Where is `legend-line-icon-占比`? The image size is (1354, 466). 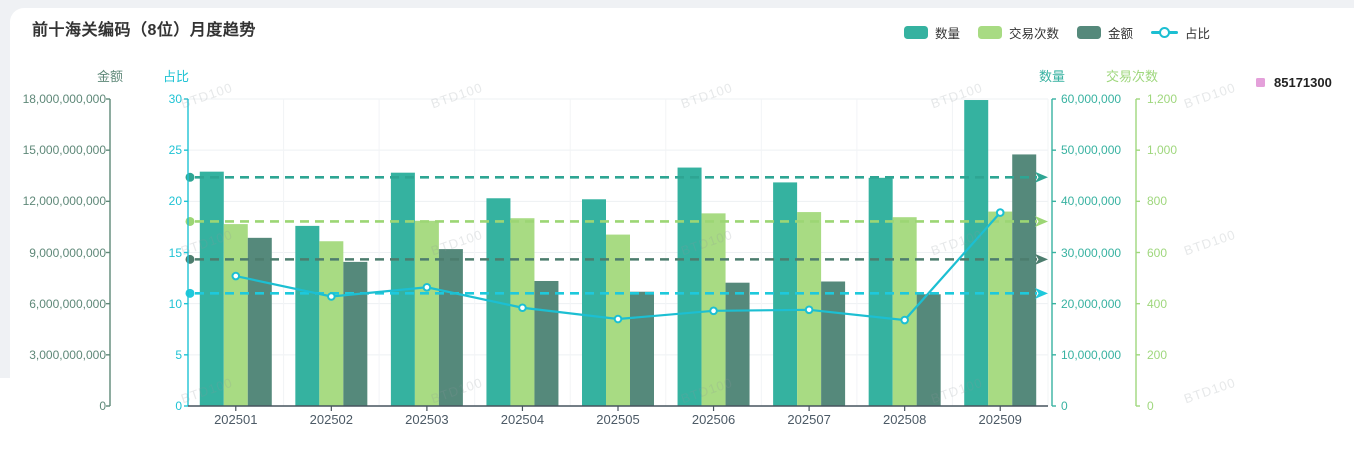
legend-line-icon-占比 is located at coordinates (1165, 32).